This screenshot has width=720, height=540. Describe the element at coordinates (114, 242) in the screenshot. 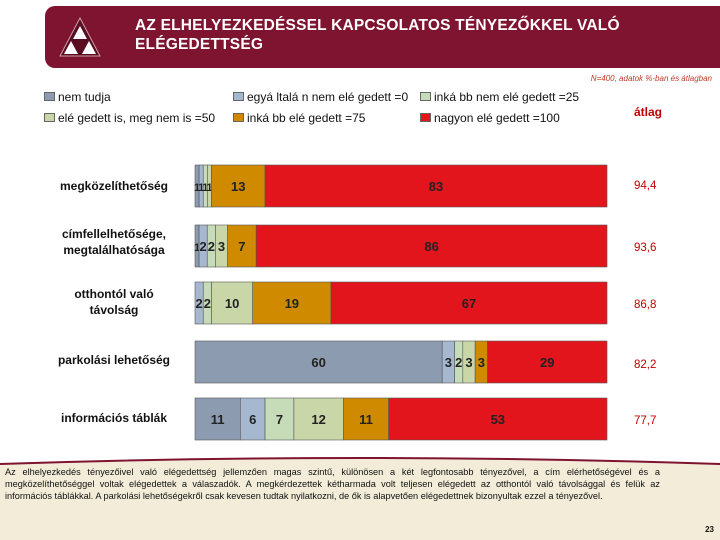

I see `category-label-address: címfellelhetősége, megtalálhatósága` at that location.